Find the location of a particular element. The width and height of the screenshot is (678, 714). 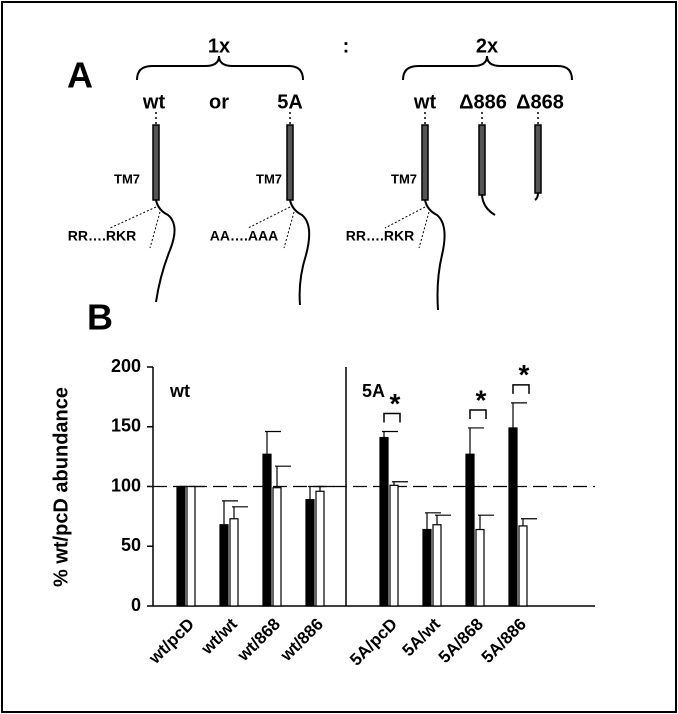

construct-label: 5A is located at coordinates (290, 102).